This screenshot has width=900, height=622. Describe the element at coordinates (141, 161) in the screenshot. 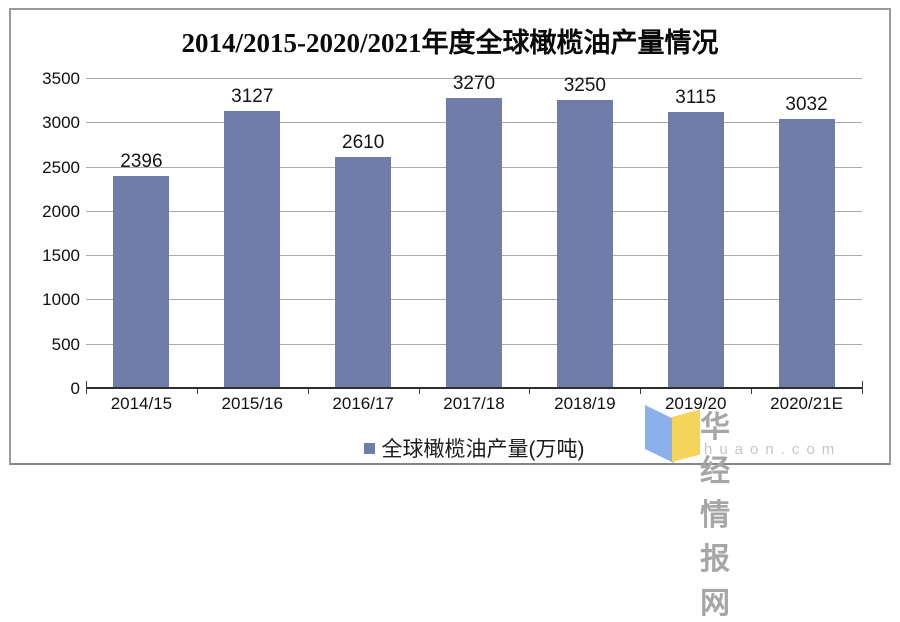

I see `bar-value-label: 2396` at that location.